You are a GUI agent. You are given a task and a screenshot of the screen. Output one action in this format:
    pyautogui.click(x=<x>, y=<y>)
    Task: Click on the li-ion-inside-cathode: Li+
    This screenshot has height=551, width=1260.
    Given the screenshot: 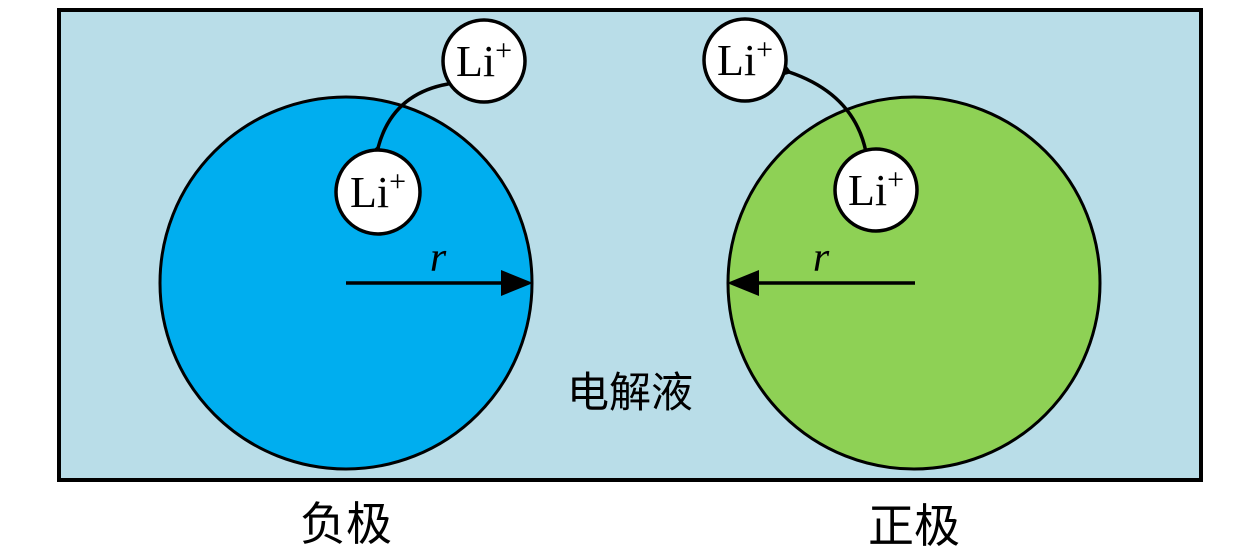 What is the action you would take?
    pyautogui.click(x=876, y=190)
    